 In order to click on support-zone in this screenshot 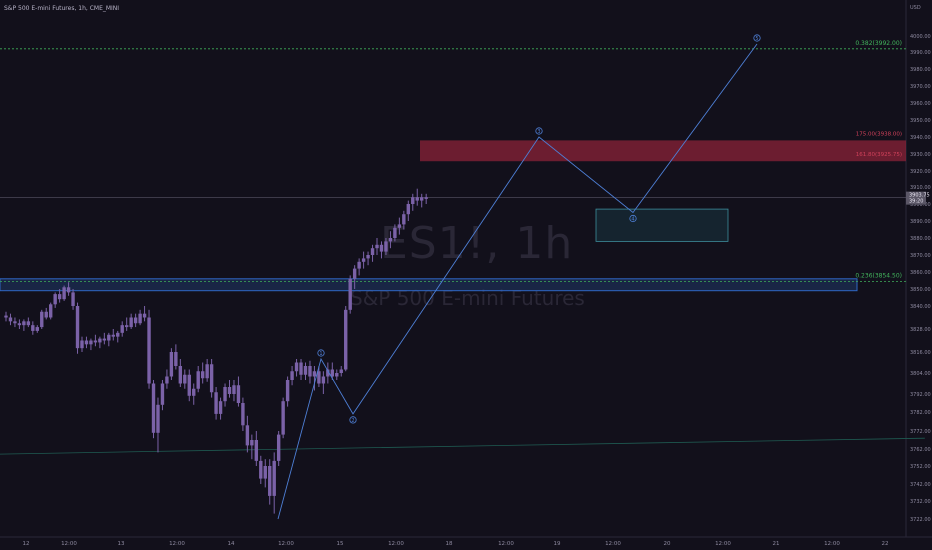, I will do `click(429, 285)`.